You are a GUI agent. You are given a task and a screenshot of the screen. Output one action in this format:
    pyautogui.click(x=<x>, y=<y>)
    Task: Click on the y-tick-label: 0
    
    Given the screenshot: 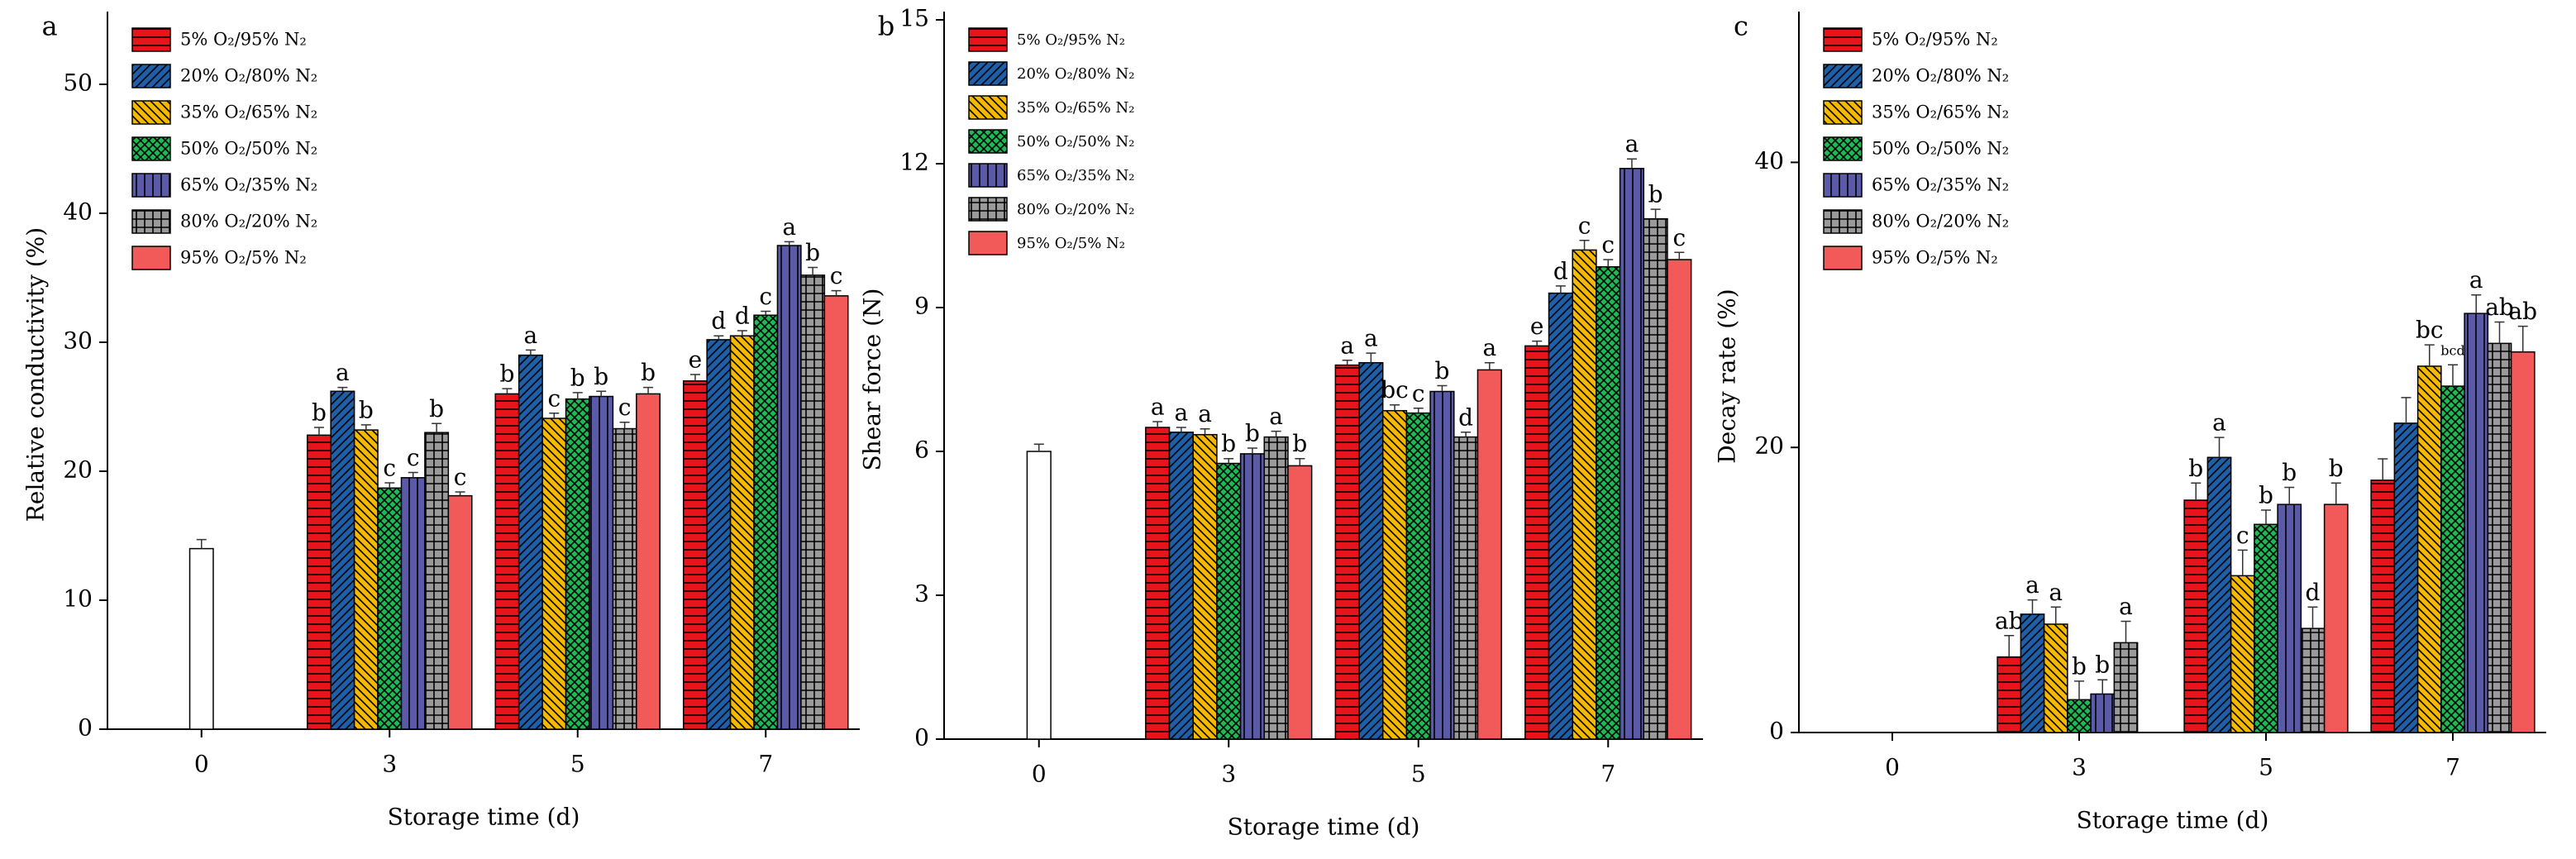 What is the action you would take?
    pyautogui.click(x=85, y=728)
    